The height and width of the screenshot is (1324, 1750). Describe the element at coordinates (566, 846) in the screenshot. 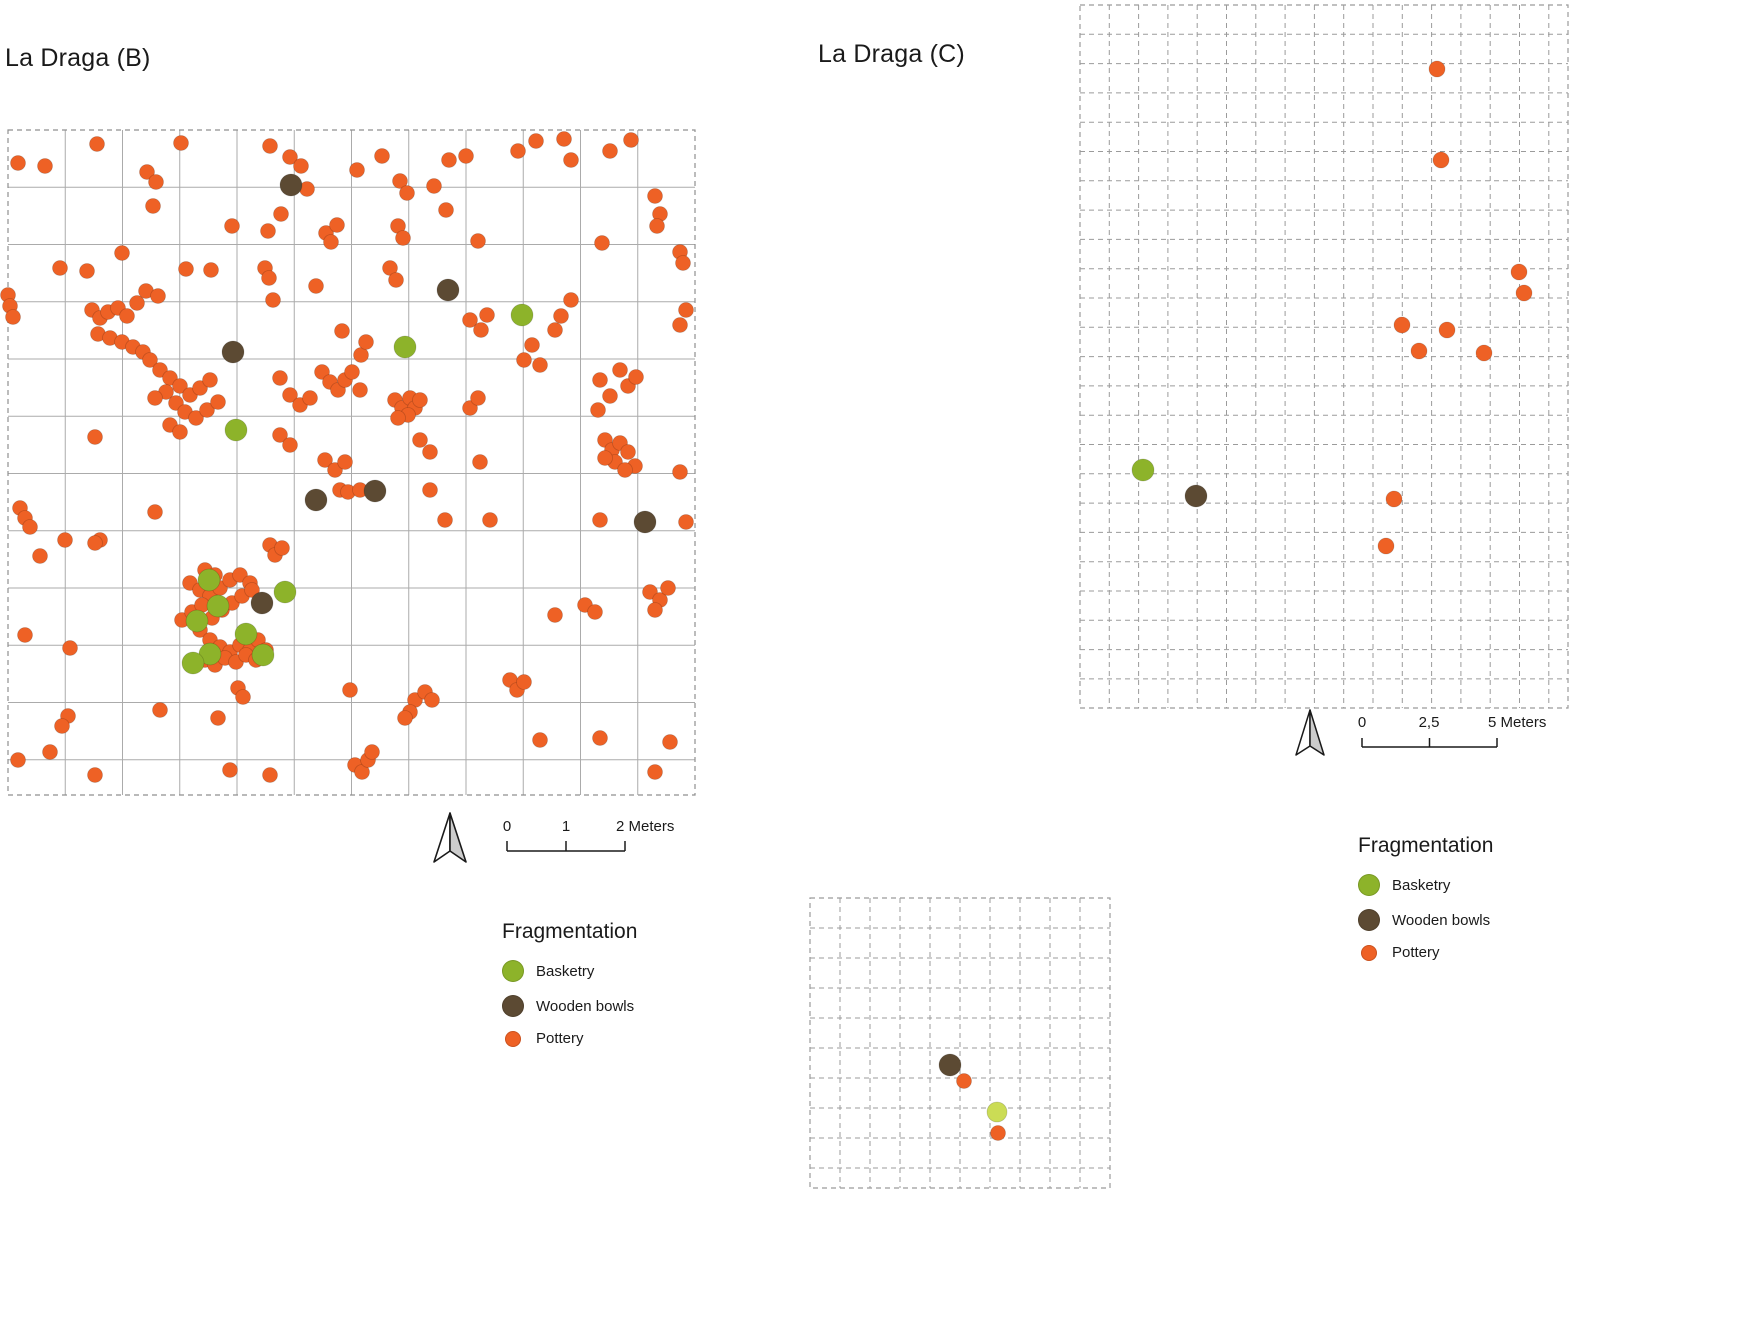

I see `scalebar-b` at that location.